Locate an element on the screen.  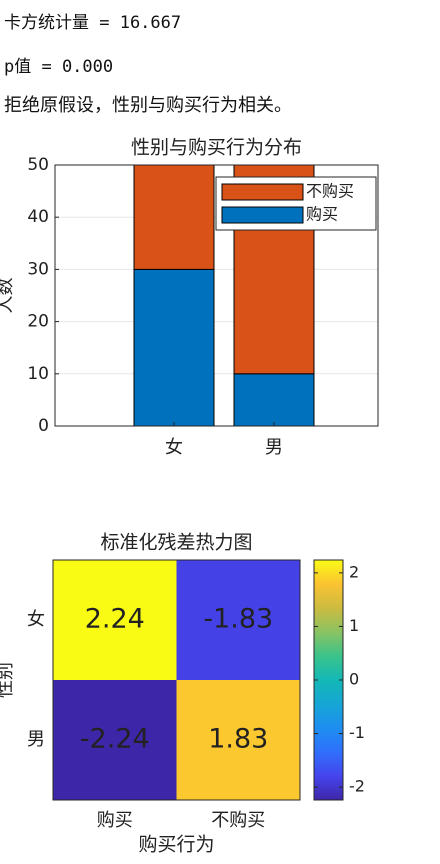
x-axis-label: 购买行为 is located at coordinates (176, 845).